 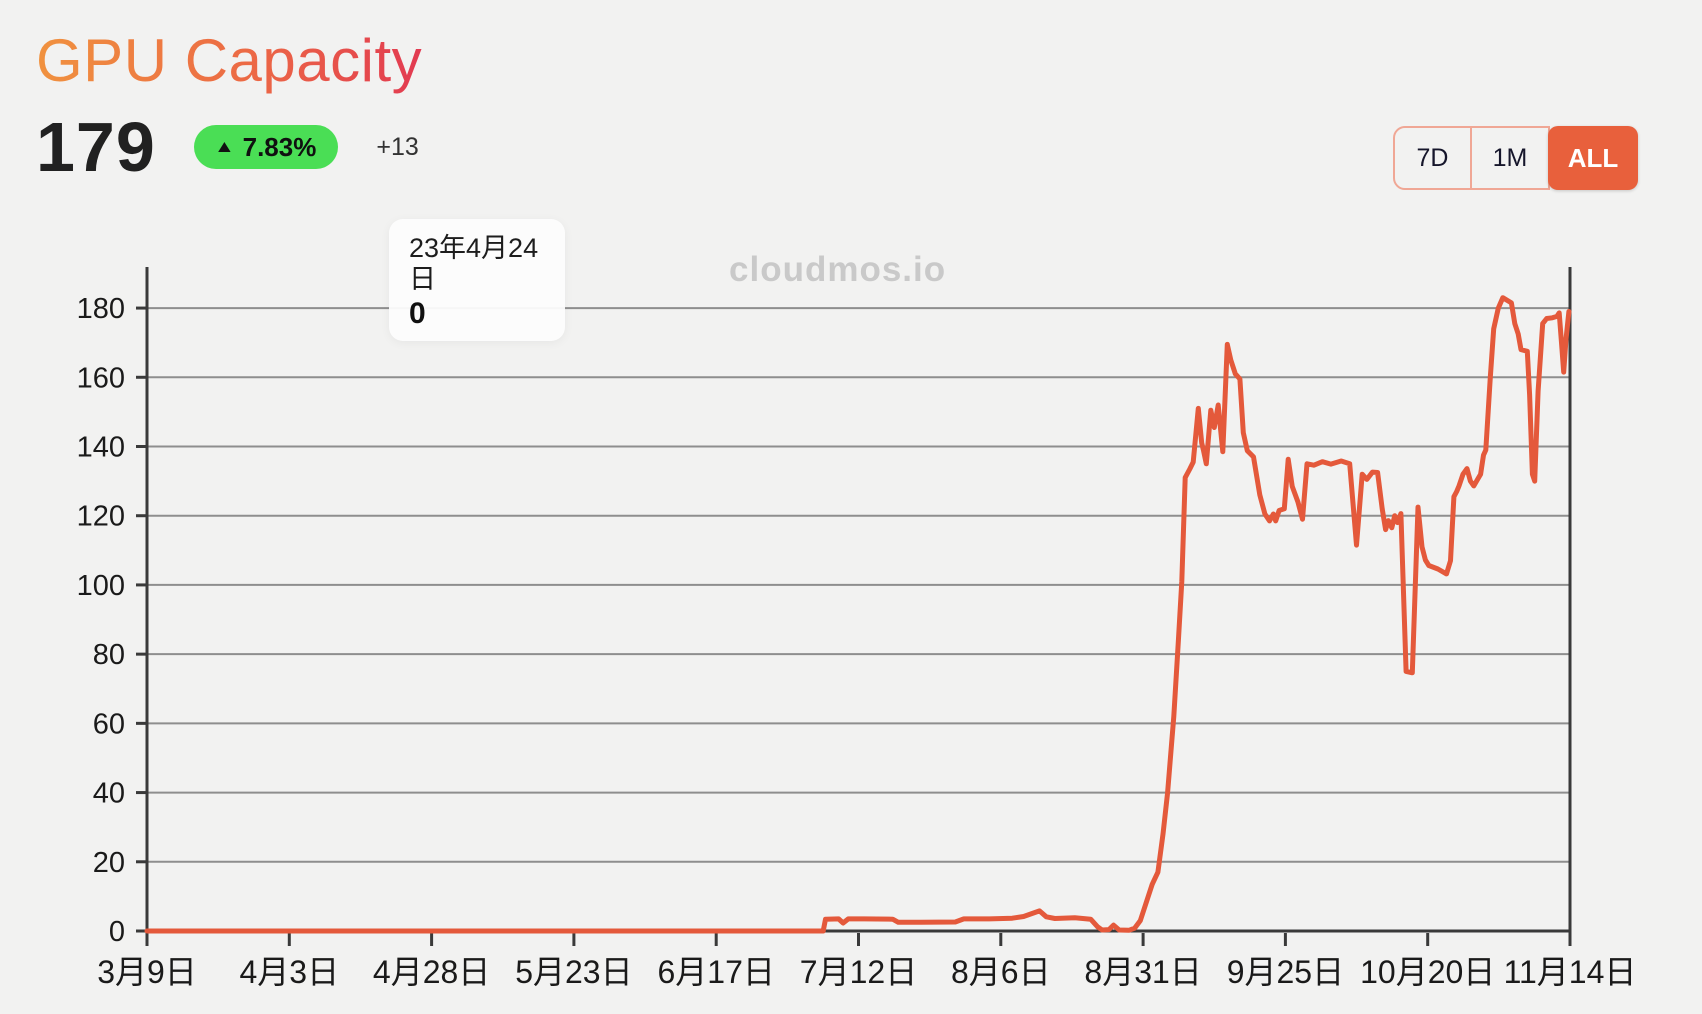 I want to click on y-axis-label: 180, so click(x=101, y=309).